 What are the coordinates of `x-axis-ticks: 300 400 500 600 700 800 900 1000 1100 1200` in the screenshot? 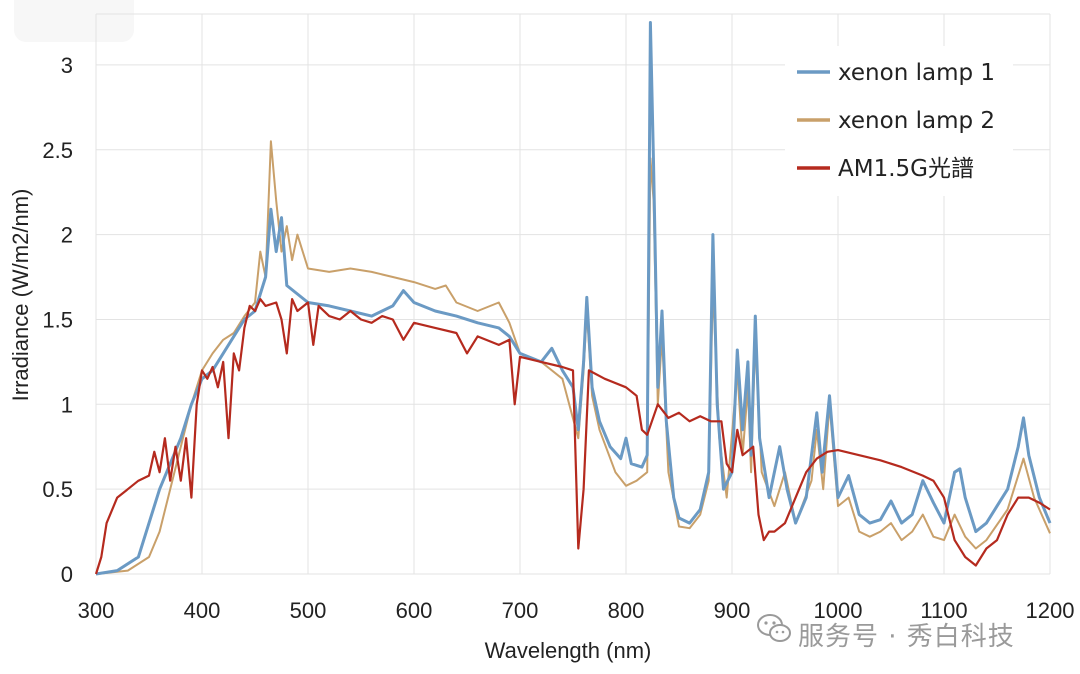 It's located at (576, 610).